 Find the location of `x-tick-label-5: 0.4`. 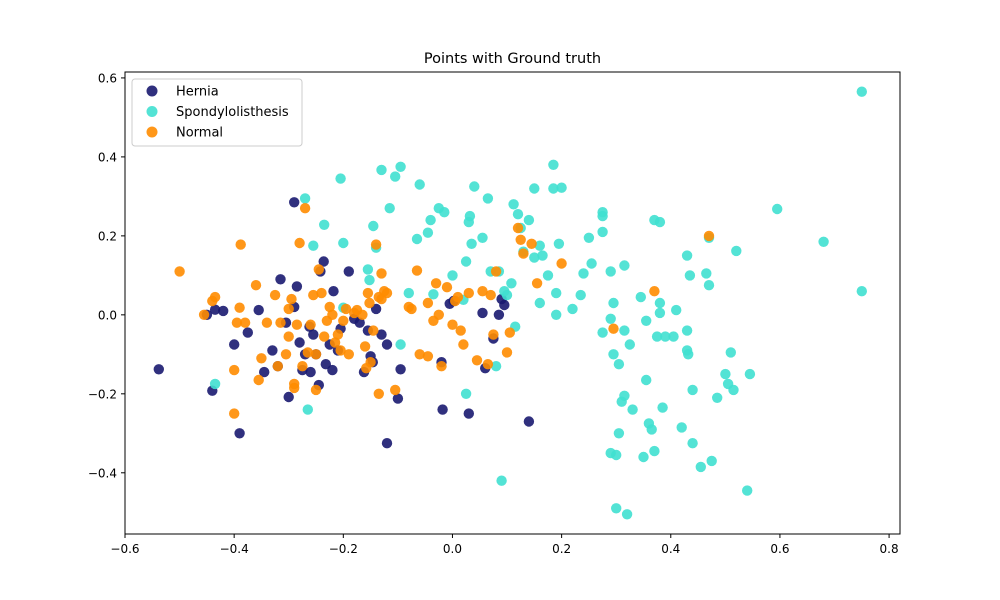

x-tick-label-5: 0.4 is located at coordinates (670, 549).